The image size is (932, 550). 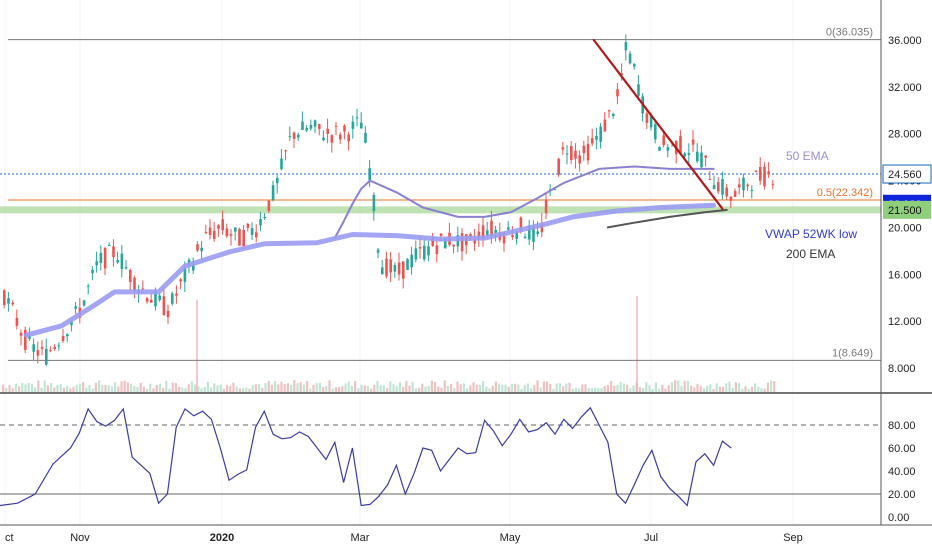 I want to click on price-tick-label: 16.000, so click(x=905, y=275).